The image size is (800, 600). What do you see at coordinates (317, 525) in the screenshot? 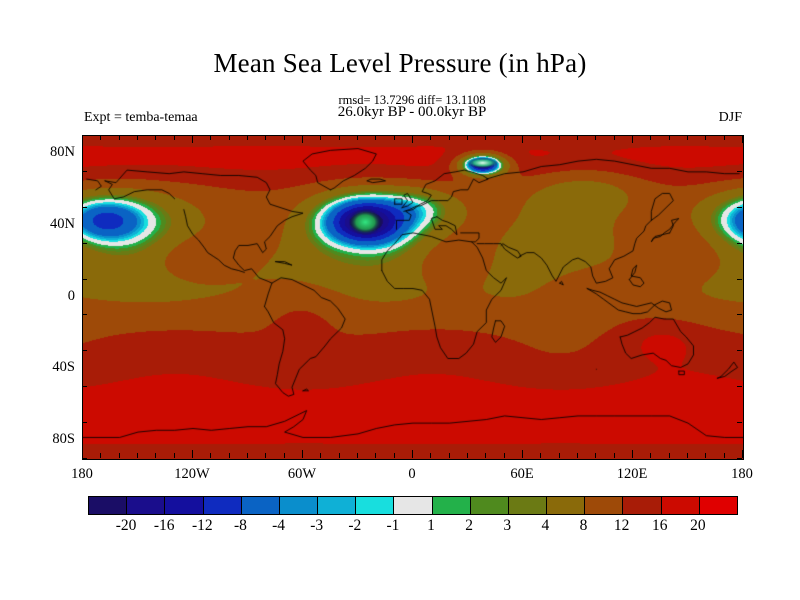
I see `colorbar-tick-label: -3` at bounding box center [317, 525].